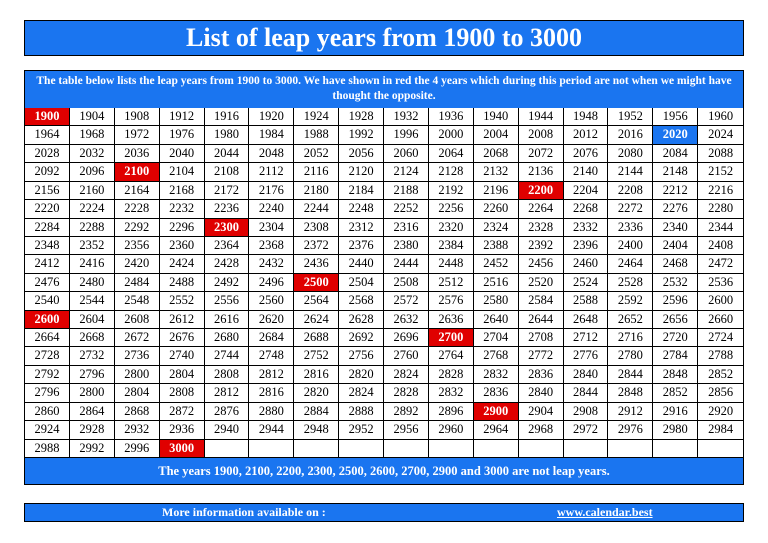 Image resolution: width=768 pixels, height=543 pixels. What do you see at coordinates (361, 393) in the screenshot?
I see `year-cell: 2824` at bounding box center [361, 393].